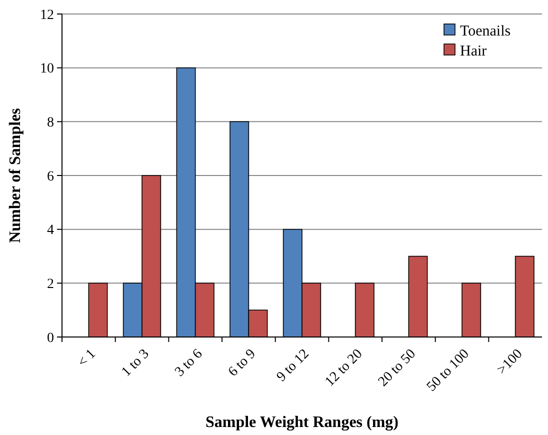 This screenshot has height=435, width=548. What do you see at coordinates (242, 363) in the screenshot?
I see `x-tick-label: 6 to 9` at bounding box center [242, 363].